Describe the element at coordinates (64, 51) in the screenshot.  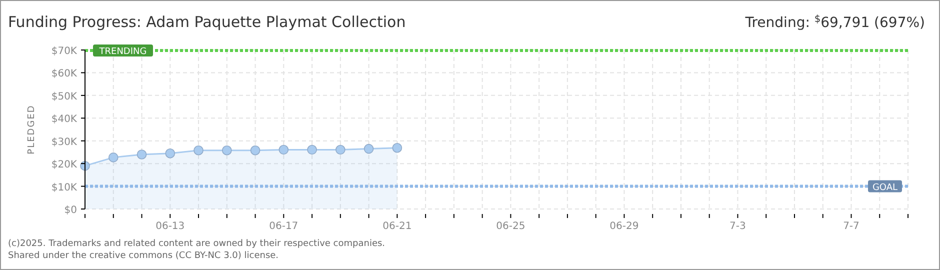
I see `y-tick-label: $70K` at that location.